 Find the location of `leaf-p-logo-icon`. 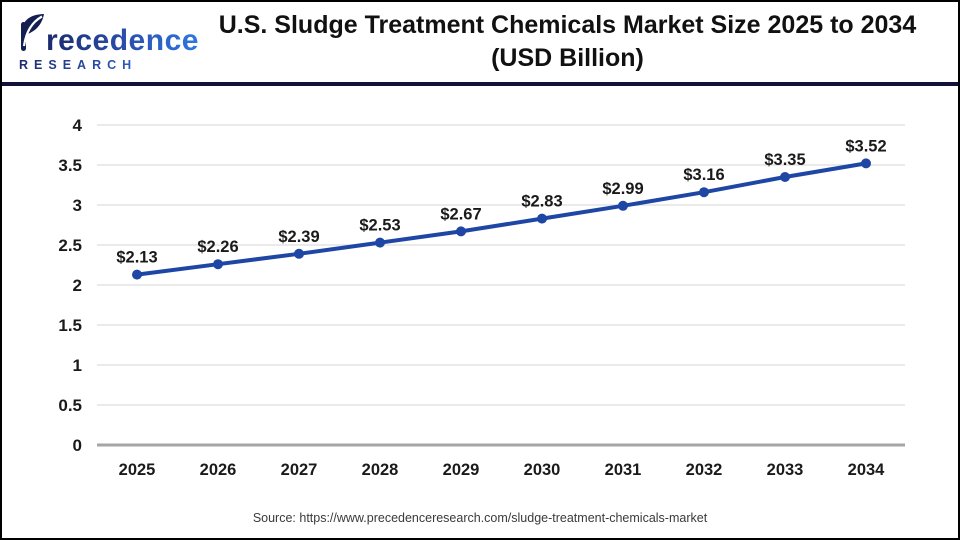

leaf-p-logo-icon is located at coordinates (31, 34).